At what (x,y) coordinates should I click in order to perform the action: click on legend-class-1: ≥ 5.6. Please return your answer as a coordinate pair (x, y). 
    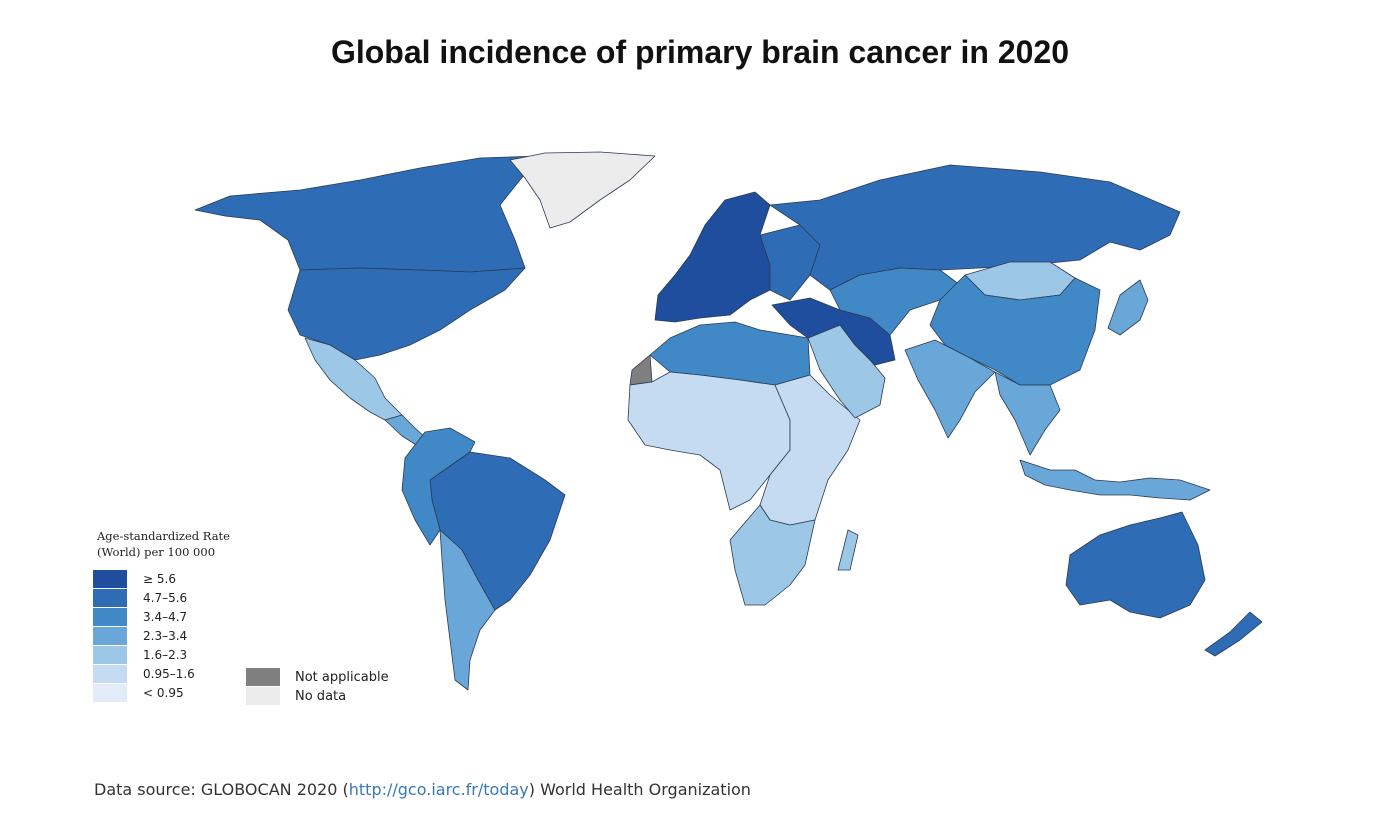
    Looking at the image, I should click on (158, 579).